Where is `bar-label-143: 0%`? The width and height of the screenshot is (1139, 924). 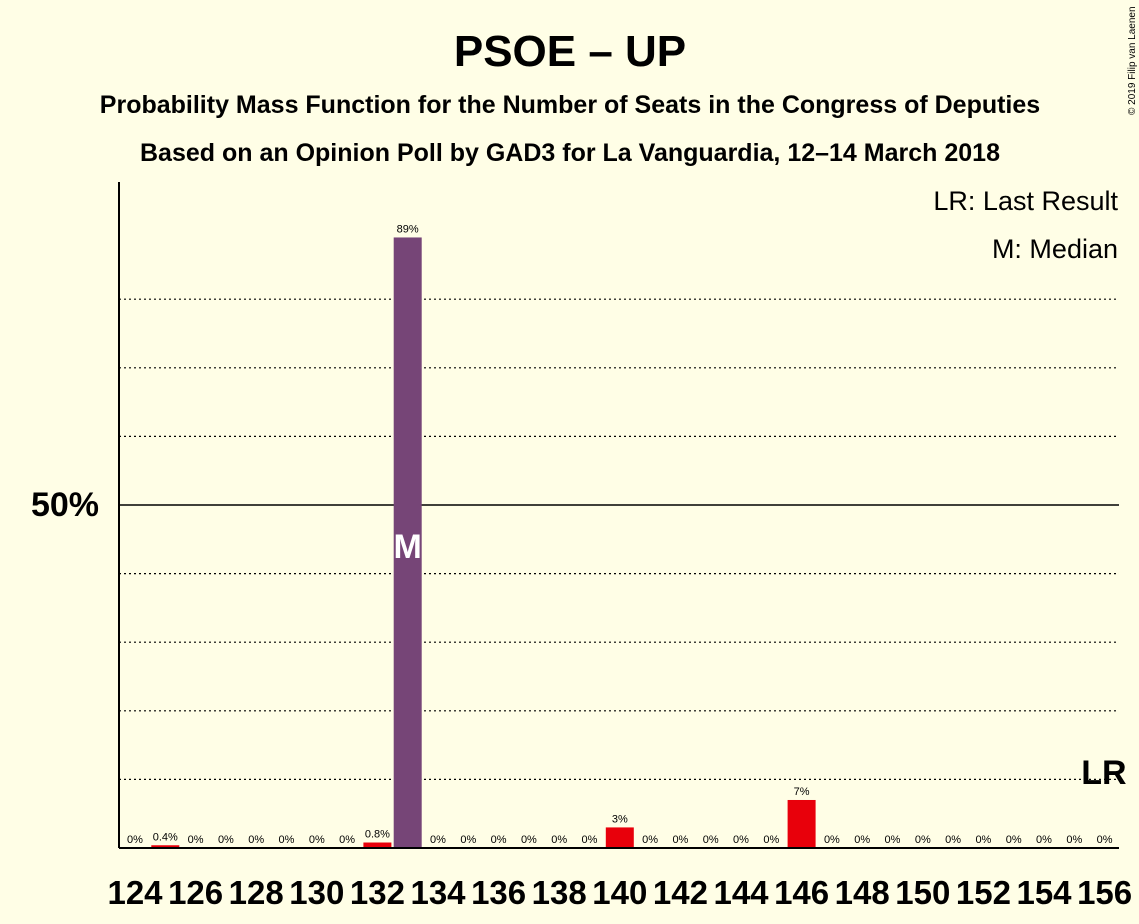
bar-label-143: 0% is located at coordinates (711, 840).